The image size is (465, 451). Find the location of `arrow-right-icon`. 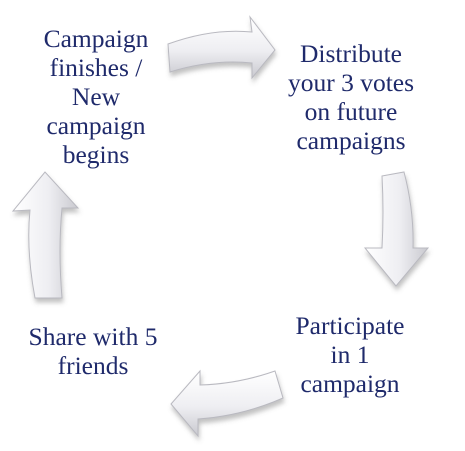

arrow-right-icon is located at coordinates (221, 47).